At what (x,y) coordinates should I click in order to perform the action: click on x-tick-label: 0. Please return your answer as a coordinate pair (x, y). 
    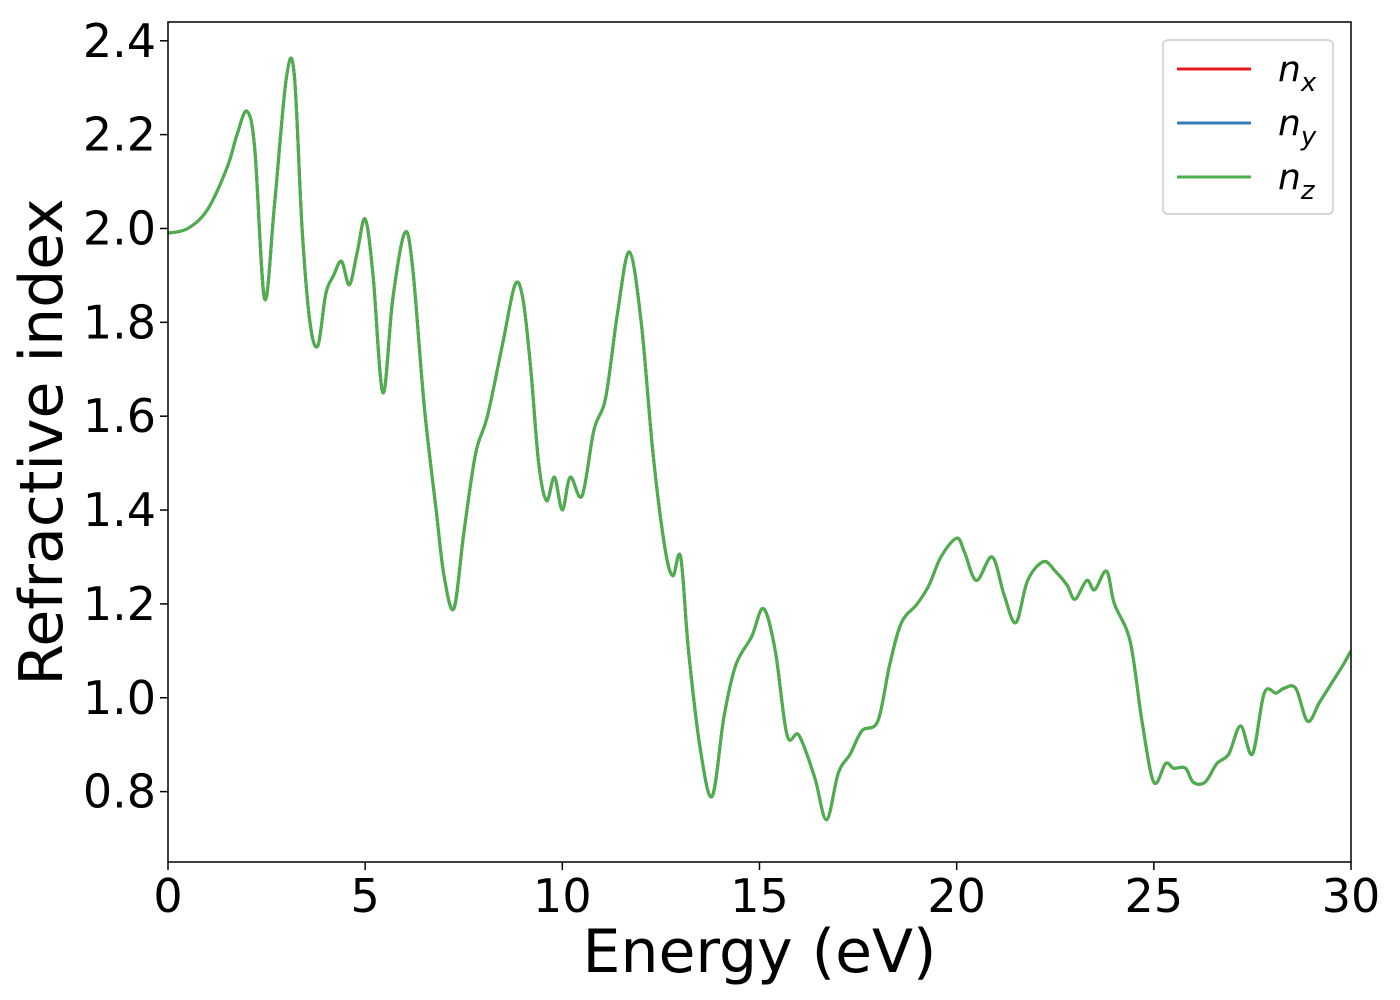
    Looking at the image, I should click on (167, 896).